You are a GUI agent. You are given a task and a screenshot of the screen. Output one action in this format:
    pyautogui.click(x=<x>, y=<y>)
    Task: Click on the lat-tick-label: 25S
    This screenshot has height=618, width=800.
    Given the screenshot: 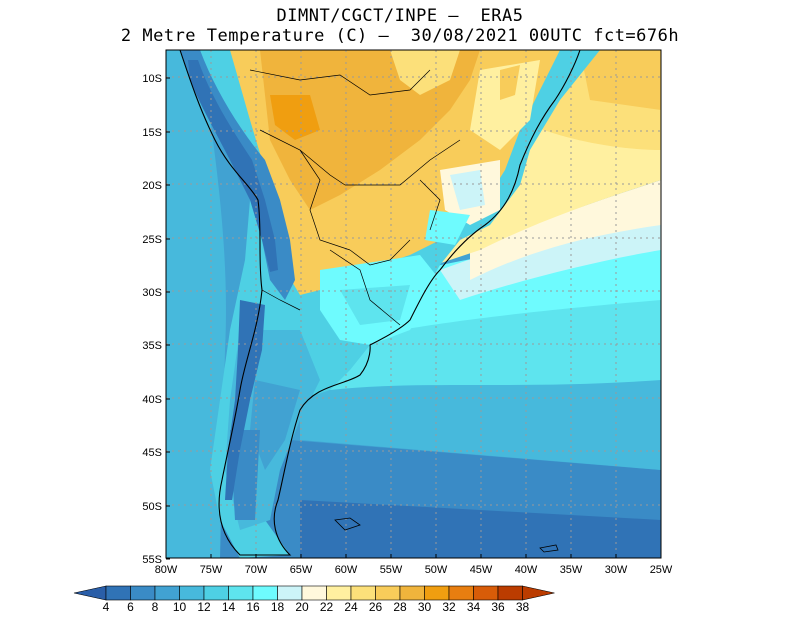 What is the action you would take?
    pyautogui.click(x=152, y=240)
    